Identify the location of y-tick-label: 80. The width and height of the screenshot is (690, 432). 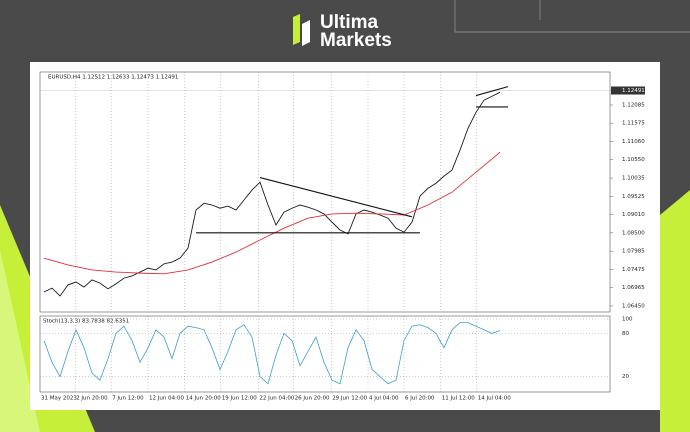
(625, 334).